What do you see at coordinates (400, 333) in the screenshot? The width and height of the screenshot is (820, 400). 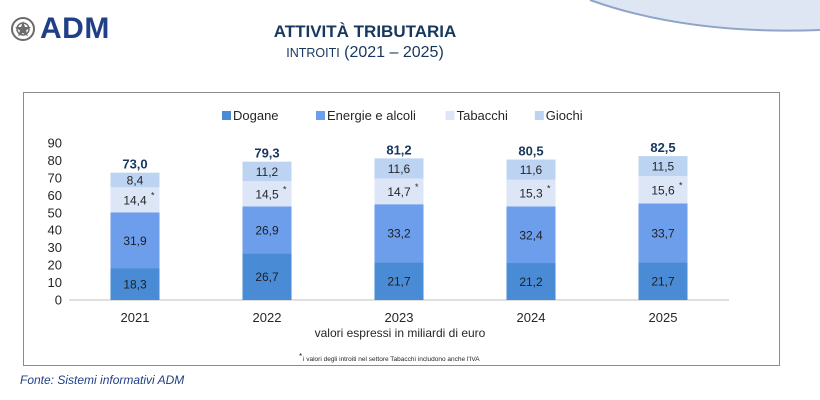 I see `x-axis-label: valori espressi in miliardi di euro` at bounding box center [400, 333].